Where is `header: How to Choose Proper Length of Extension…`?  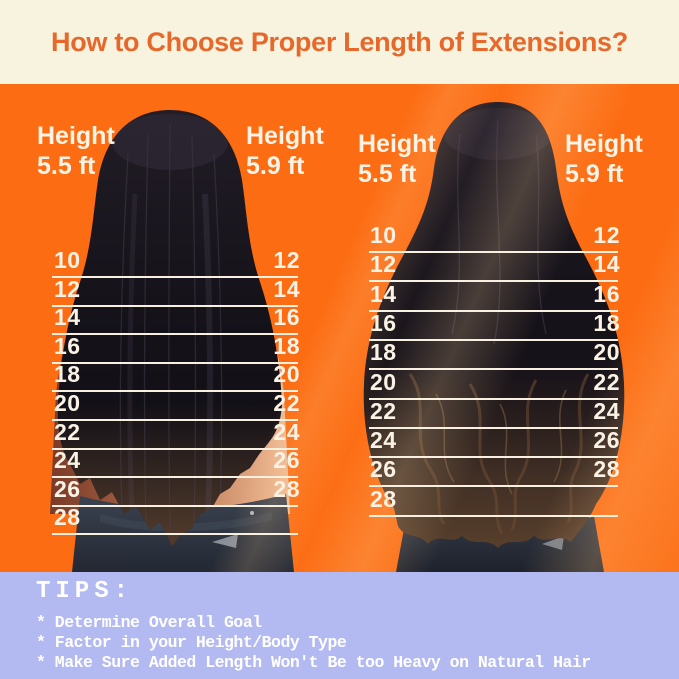 header: How to Choose Proper Length of Extension… is located at coordinates (339, 42).